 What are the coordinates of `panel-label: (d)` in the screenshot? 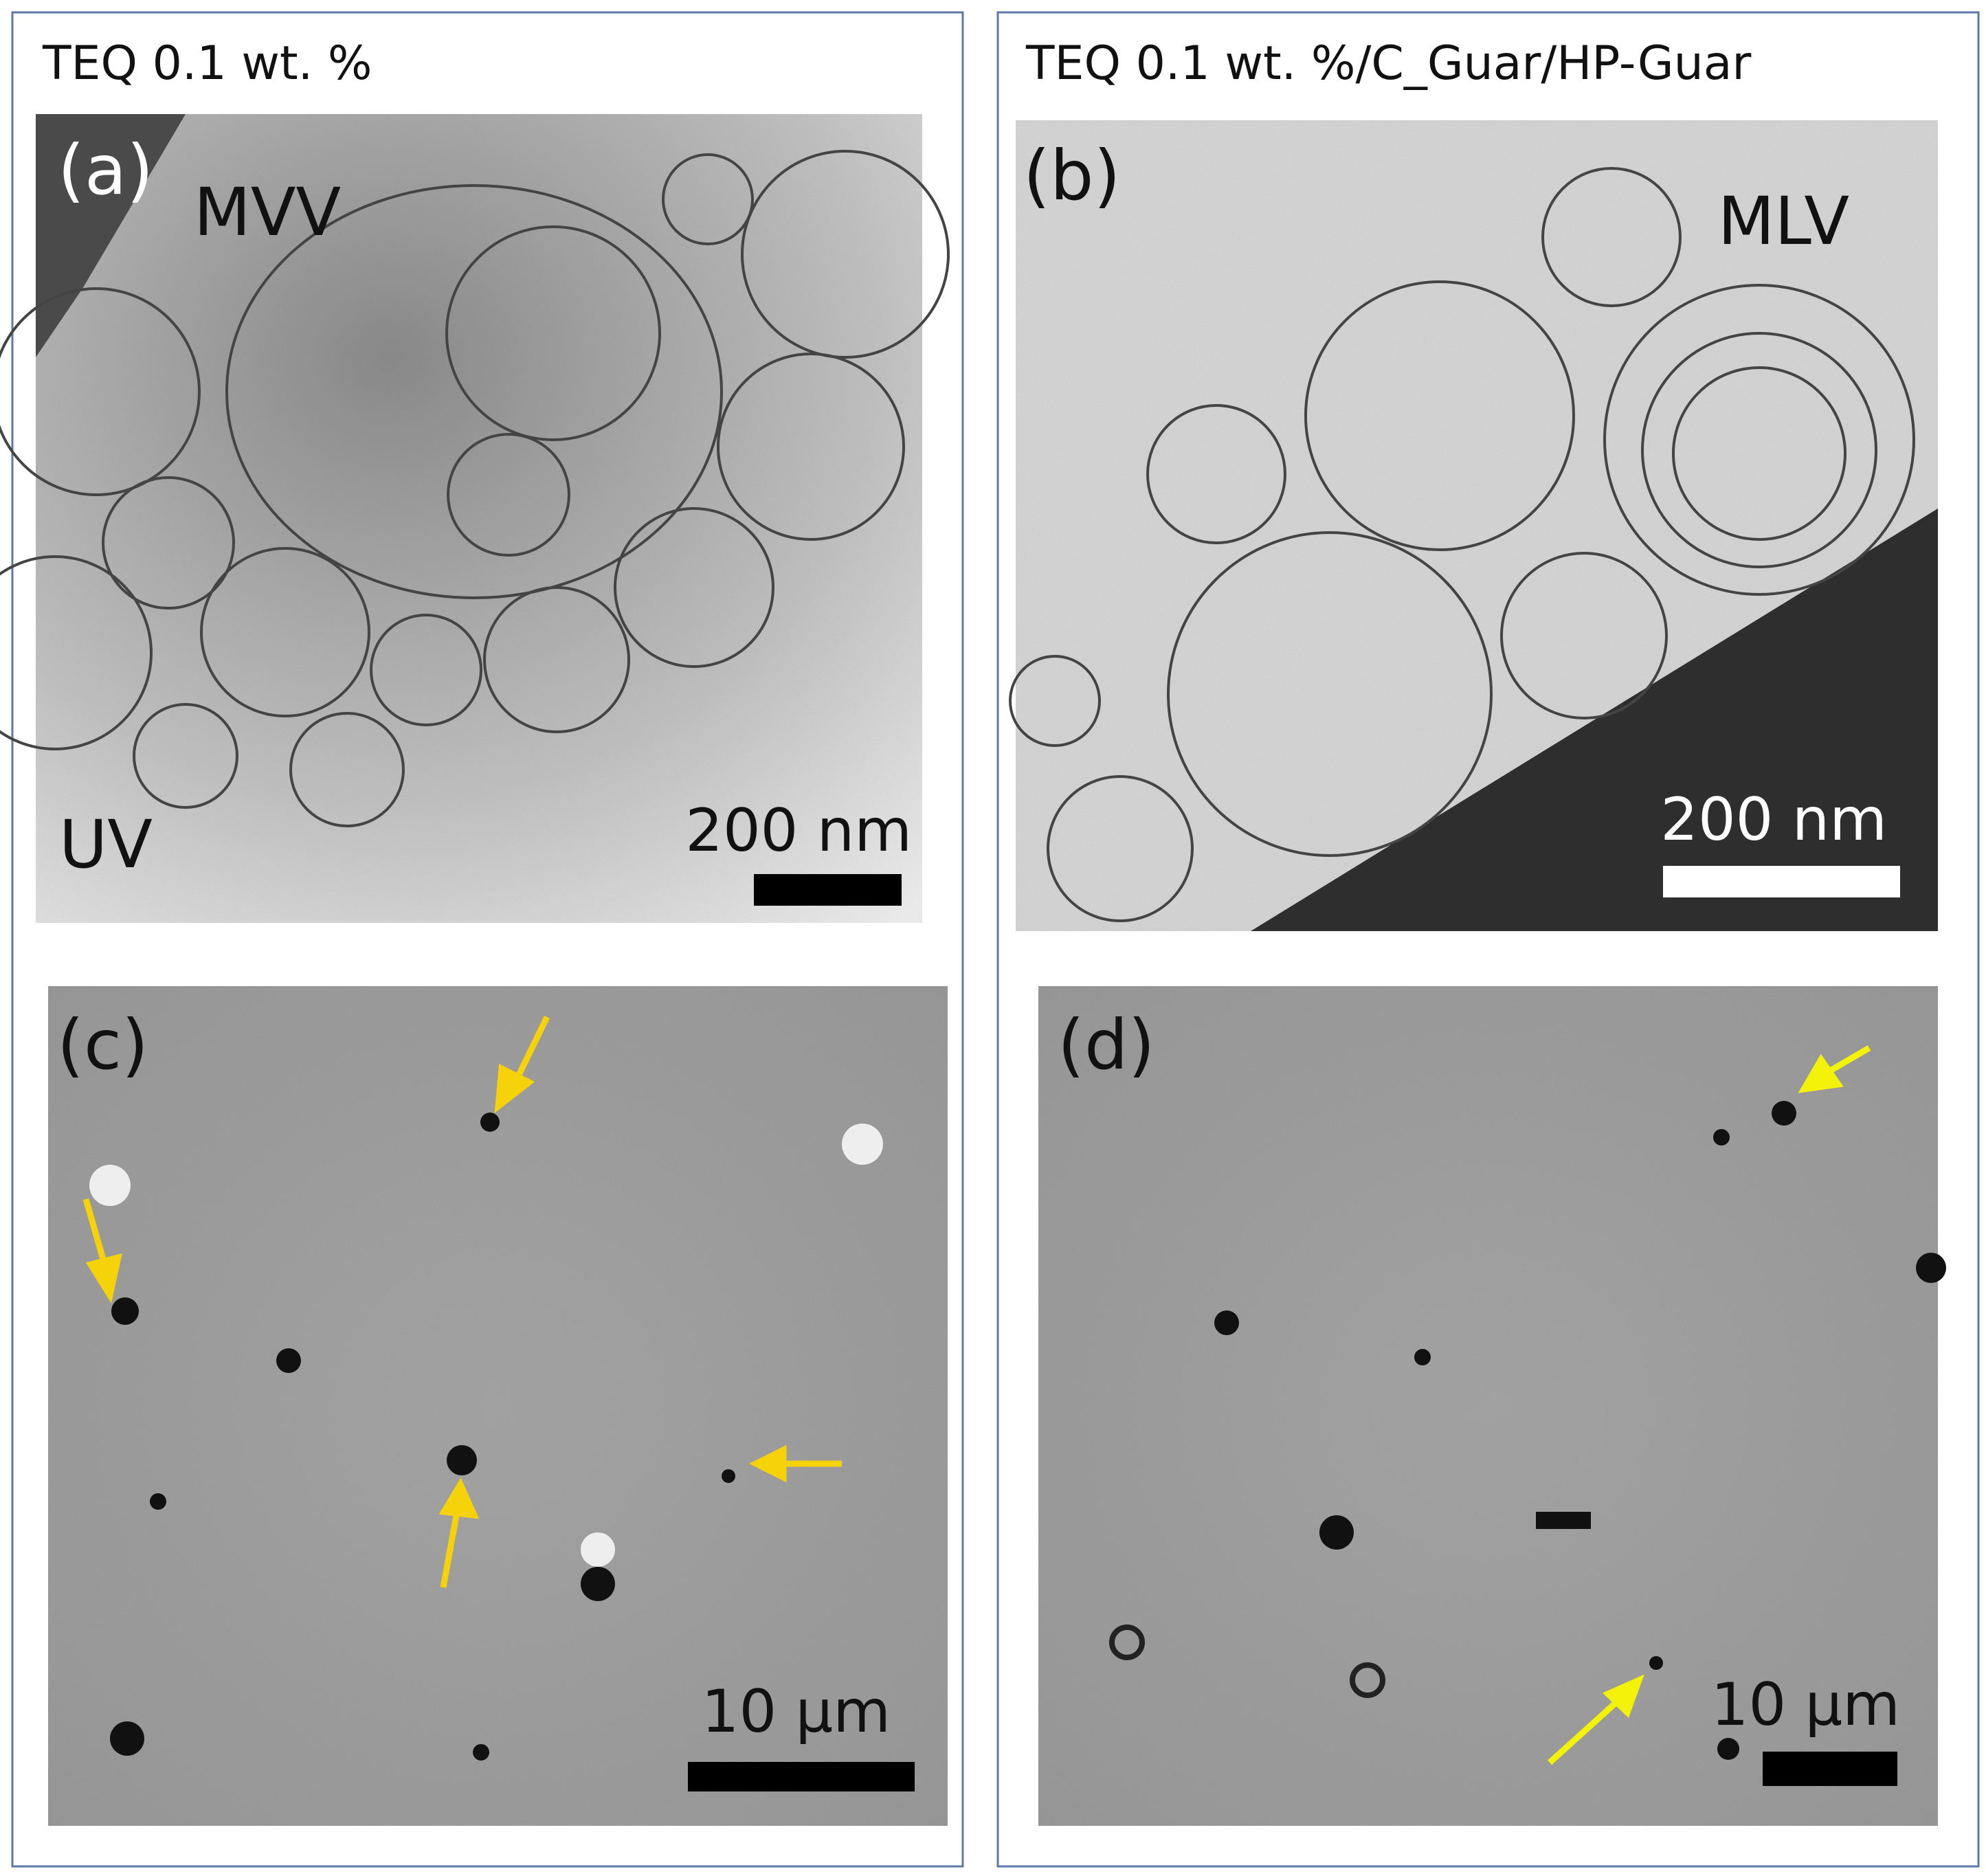 It's located at (1106, 1045).